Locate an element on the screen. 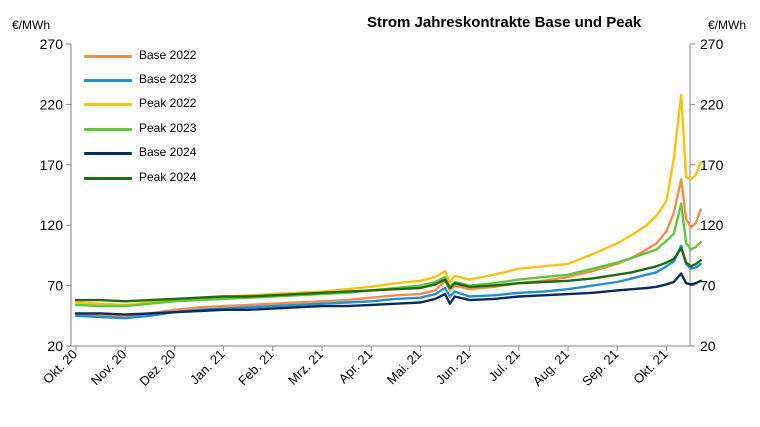 This screenshot has height=427, width=760. legend-item-peak-2024: Peak 2024 is located at coordinates (184, 177).